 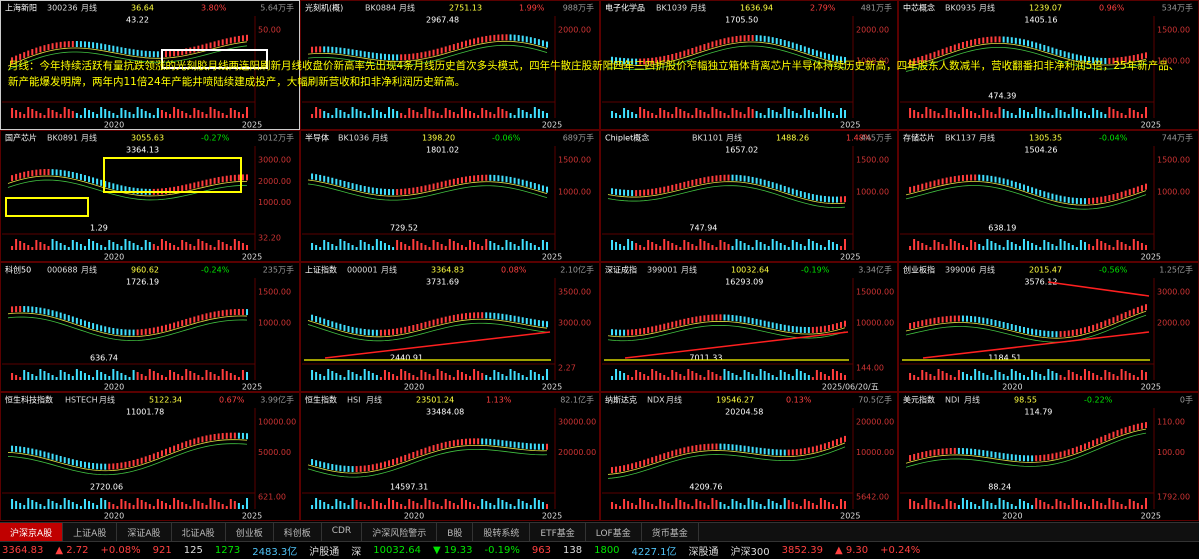 What do you see at coordinates (741, 20) in the screenshot?
I see `high-annotation: 1705.50` at bounding box center [741, 20].